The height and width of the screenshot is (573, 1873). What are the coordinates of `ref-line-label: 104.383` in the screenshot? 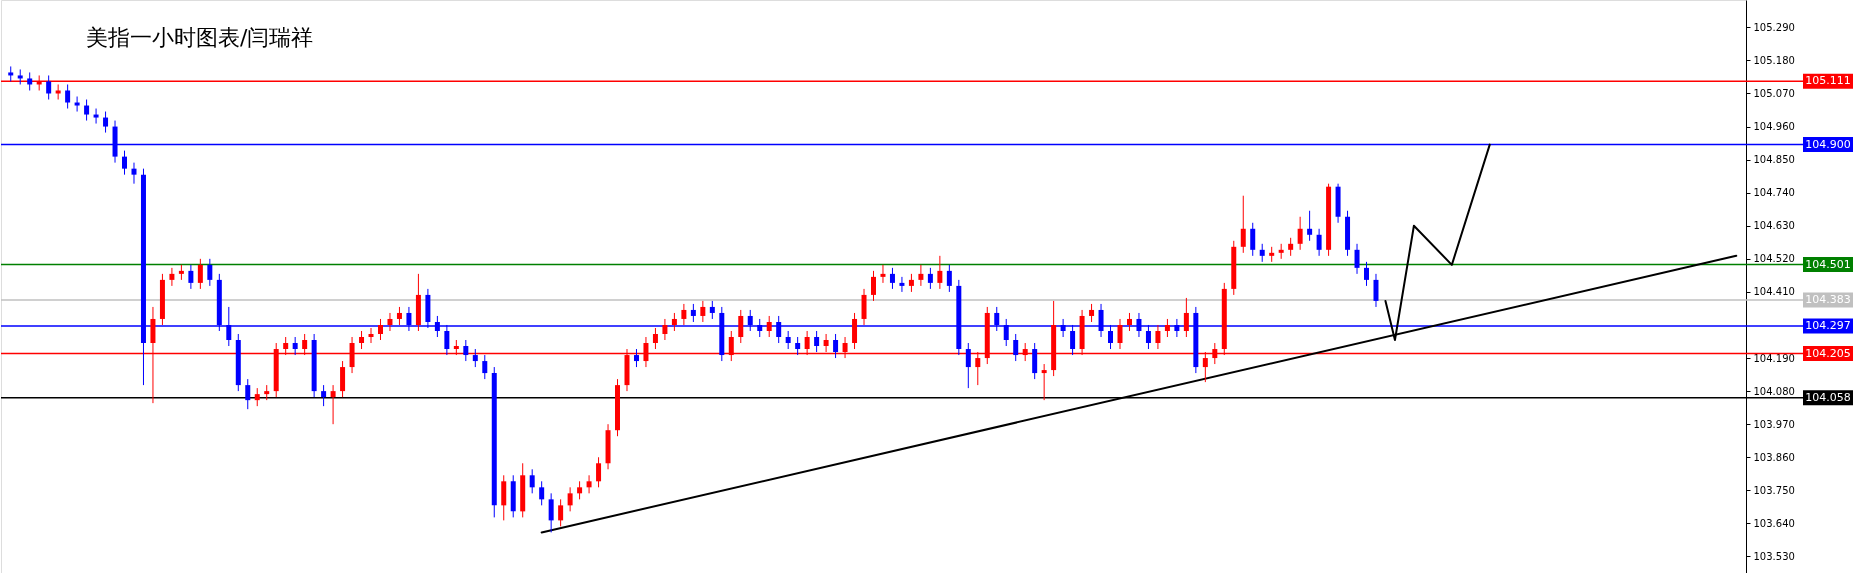 It's located at (1828, 300).